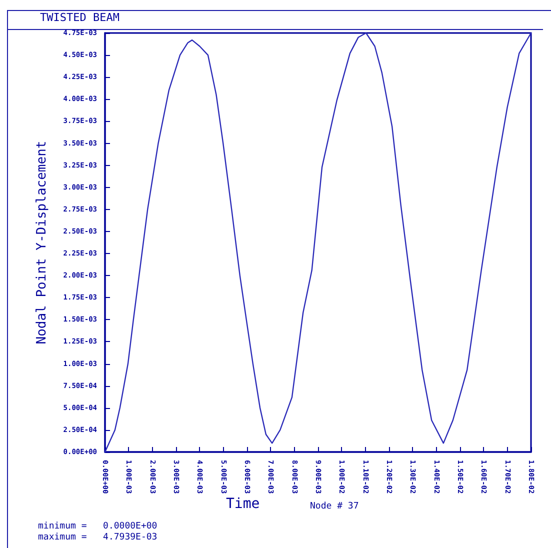 The width and height of the screenshot is (551, 548). What do you see at coordinates (243, 504) in the screenshot?
I see `x-axis-title: Time` at bounding box center [243, 504].